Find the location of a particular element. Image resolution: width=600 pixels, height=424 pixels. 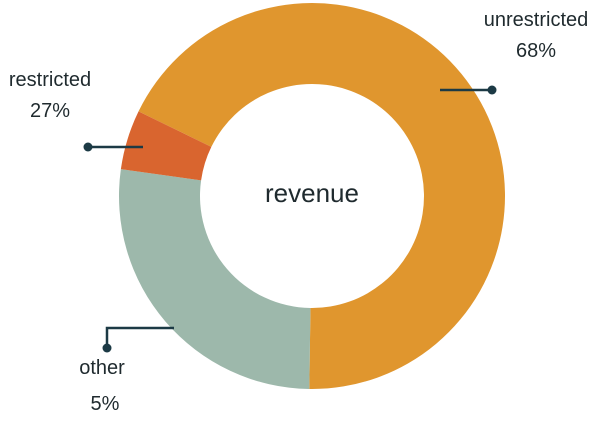

leader-other-dot is located at coordinates (107, 348).